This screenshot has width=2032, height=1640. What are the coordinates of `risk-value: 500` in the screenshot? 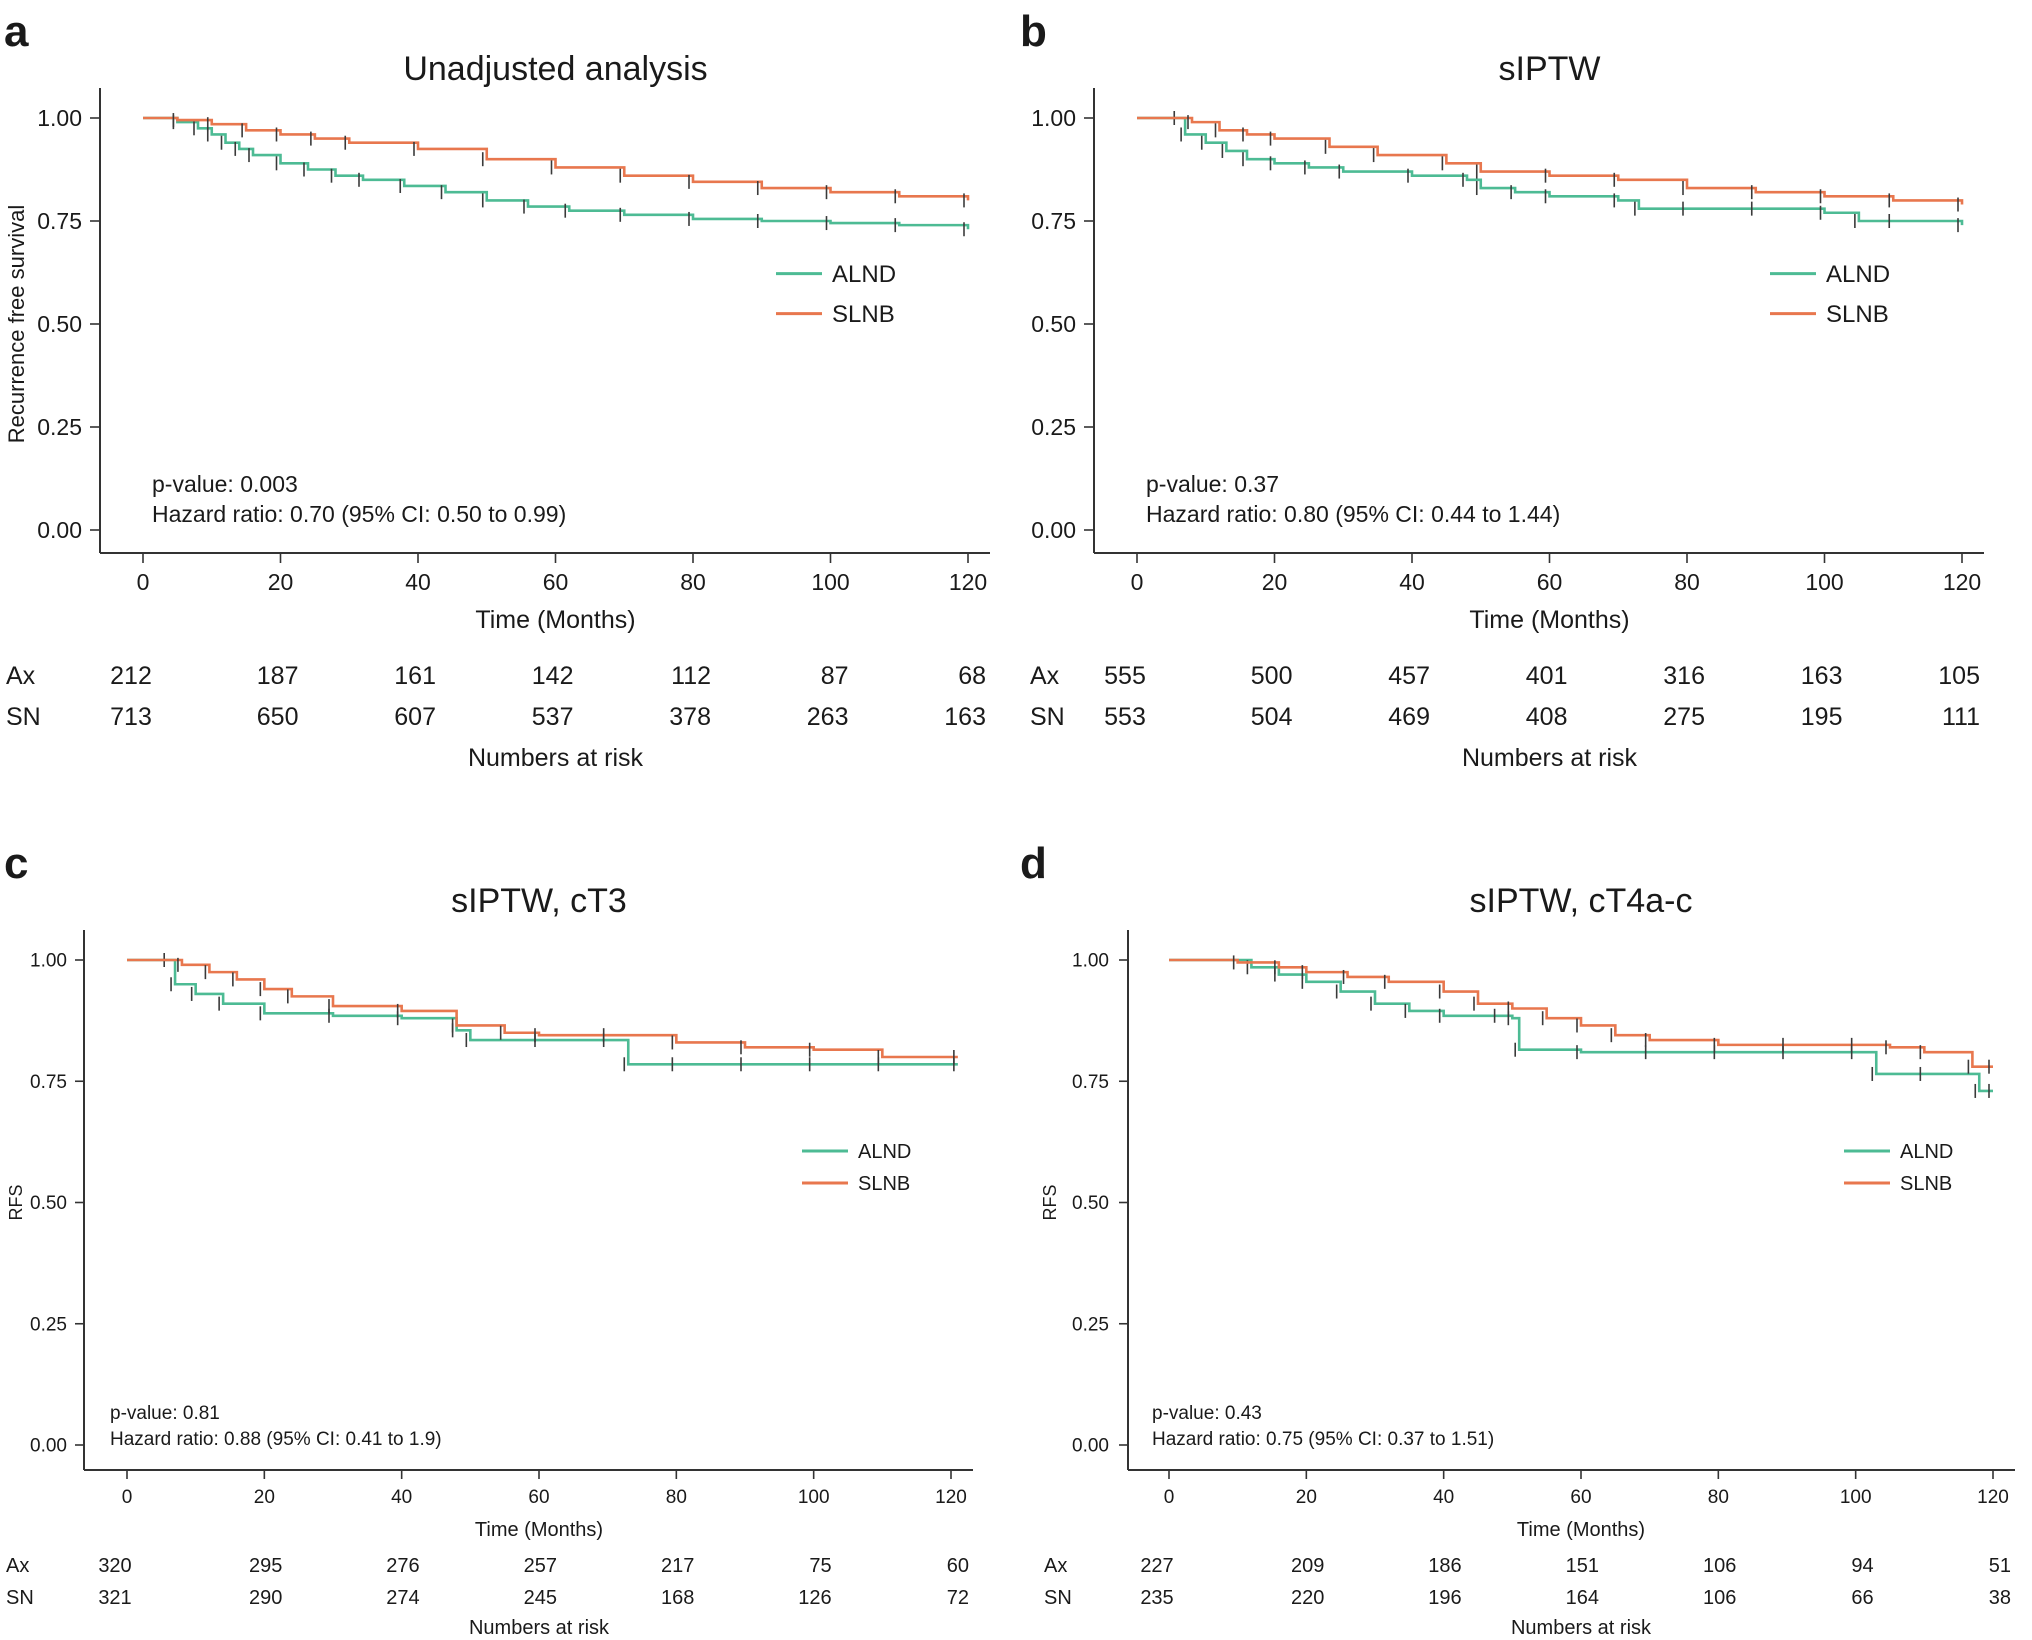 It's located at (1272, 676).